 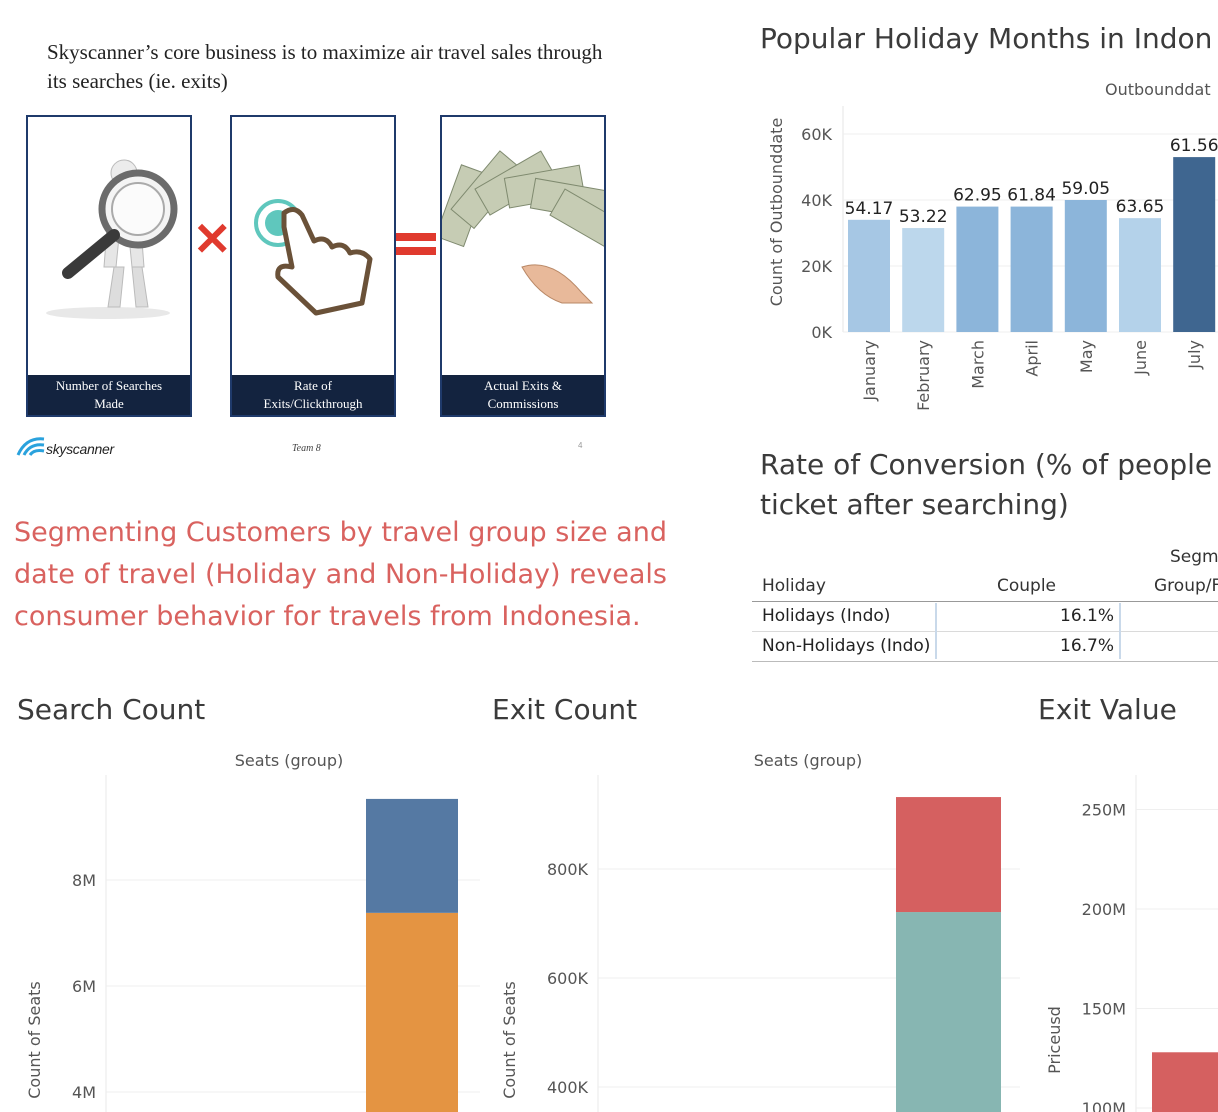 I want to click on magnifier-figure-icon, so click(x=112, y=239).